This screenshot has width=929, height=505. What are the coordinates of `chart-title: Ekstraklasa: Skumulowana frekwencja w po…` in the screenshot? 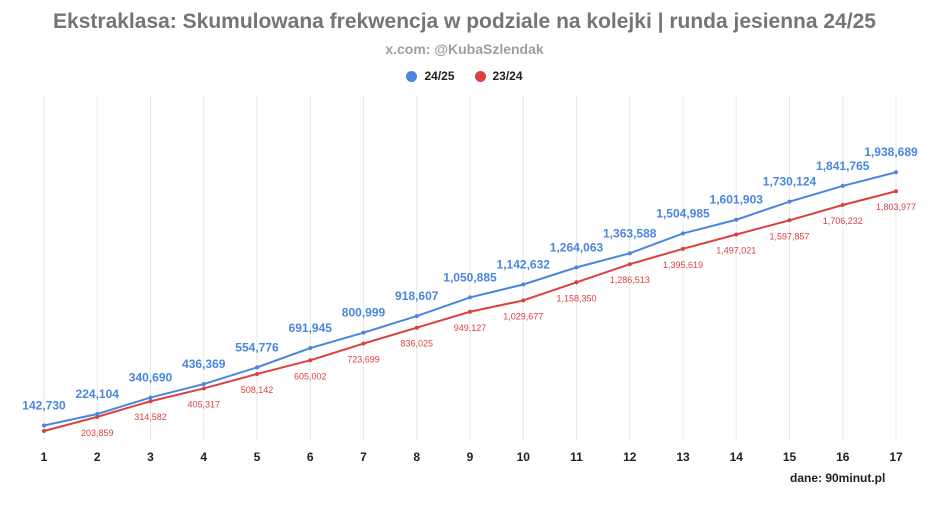 It's located at (464, 21).